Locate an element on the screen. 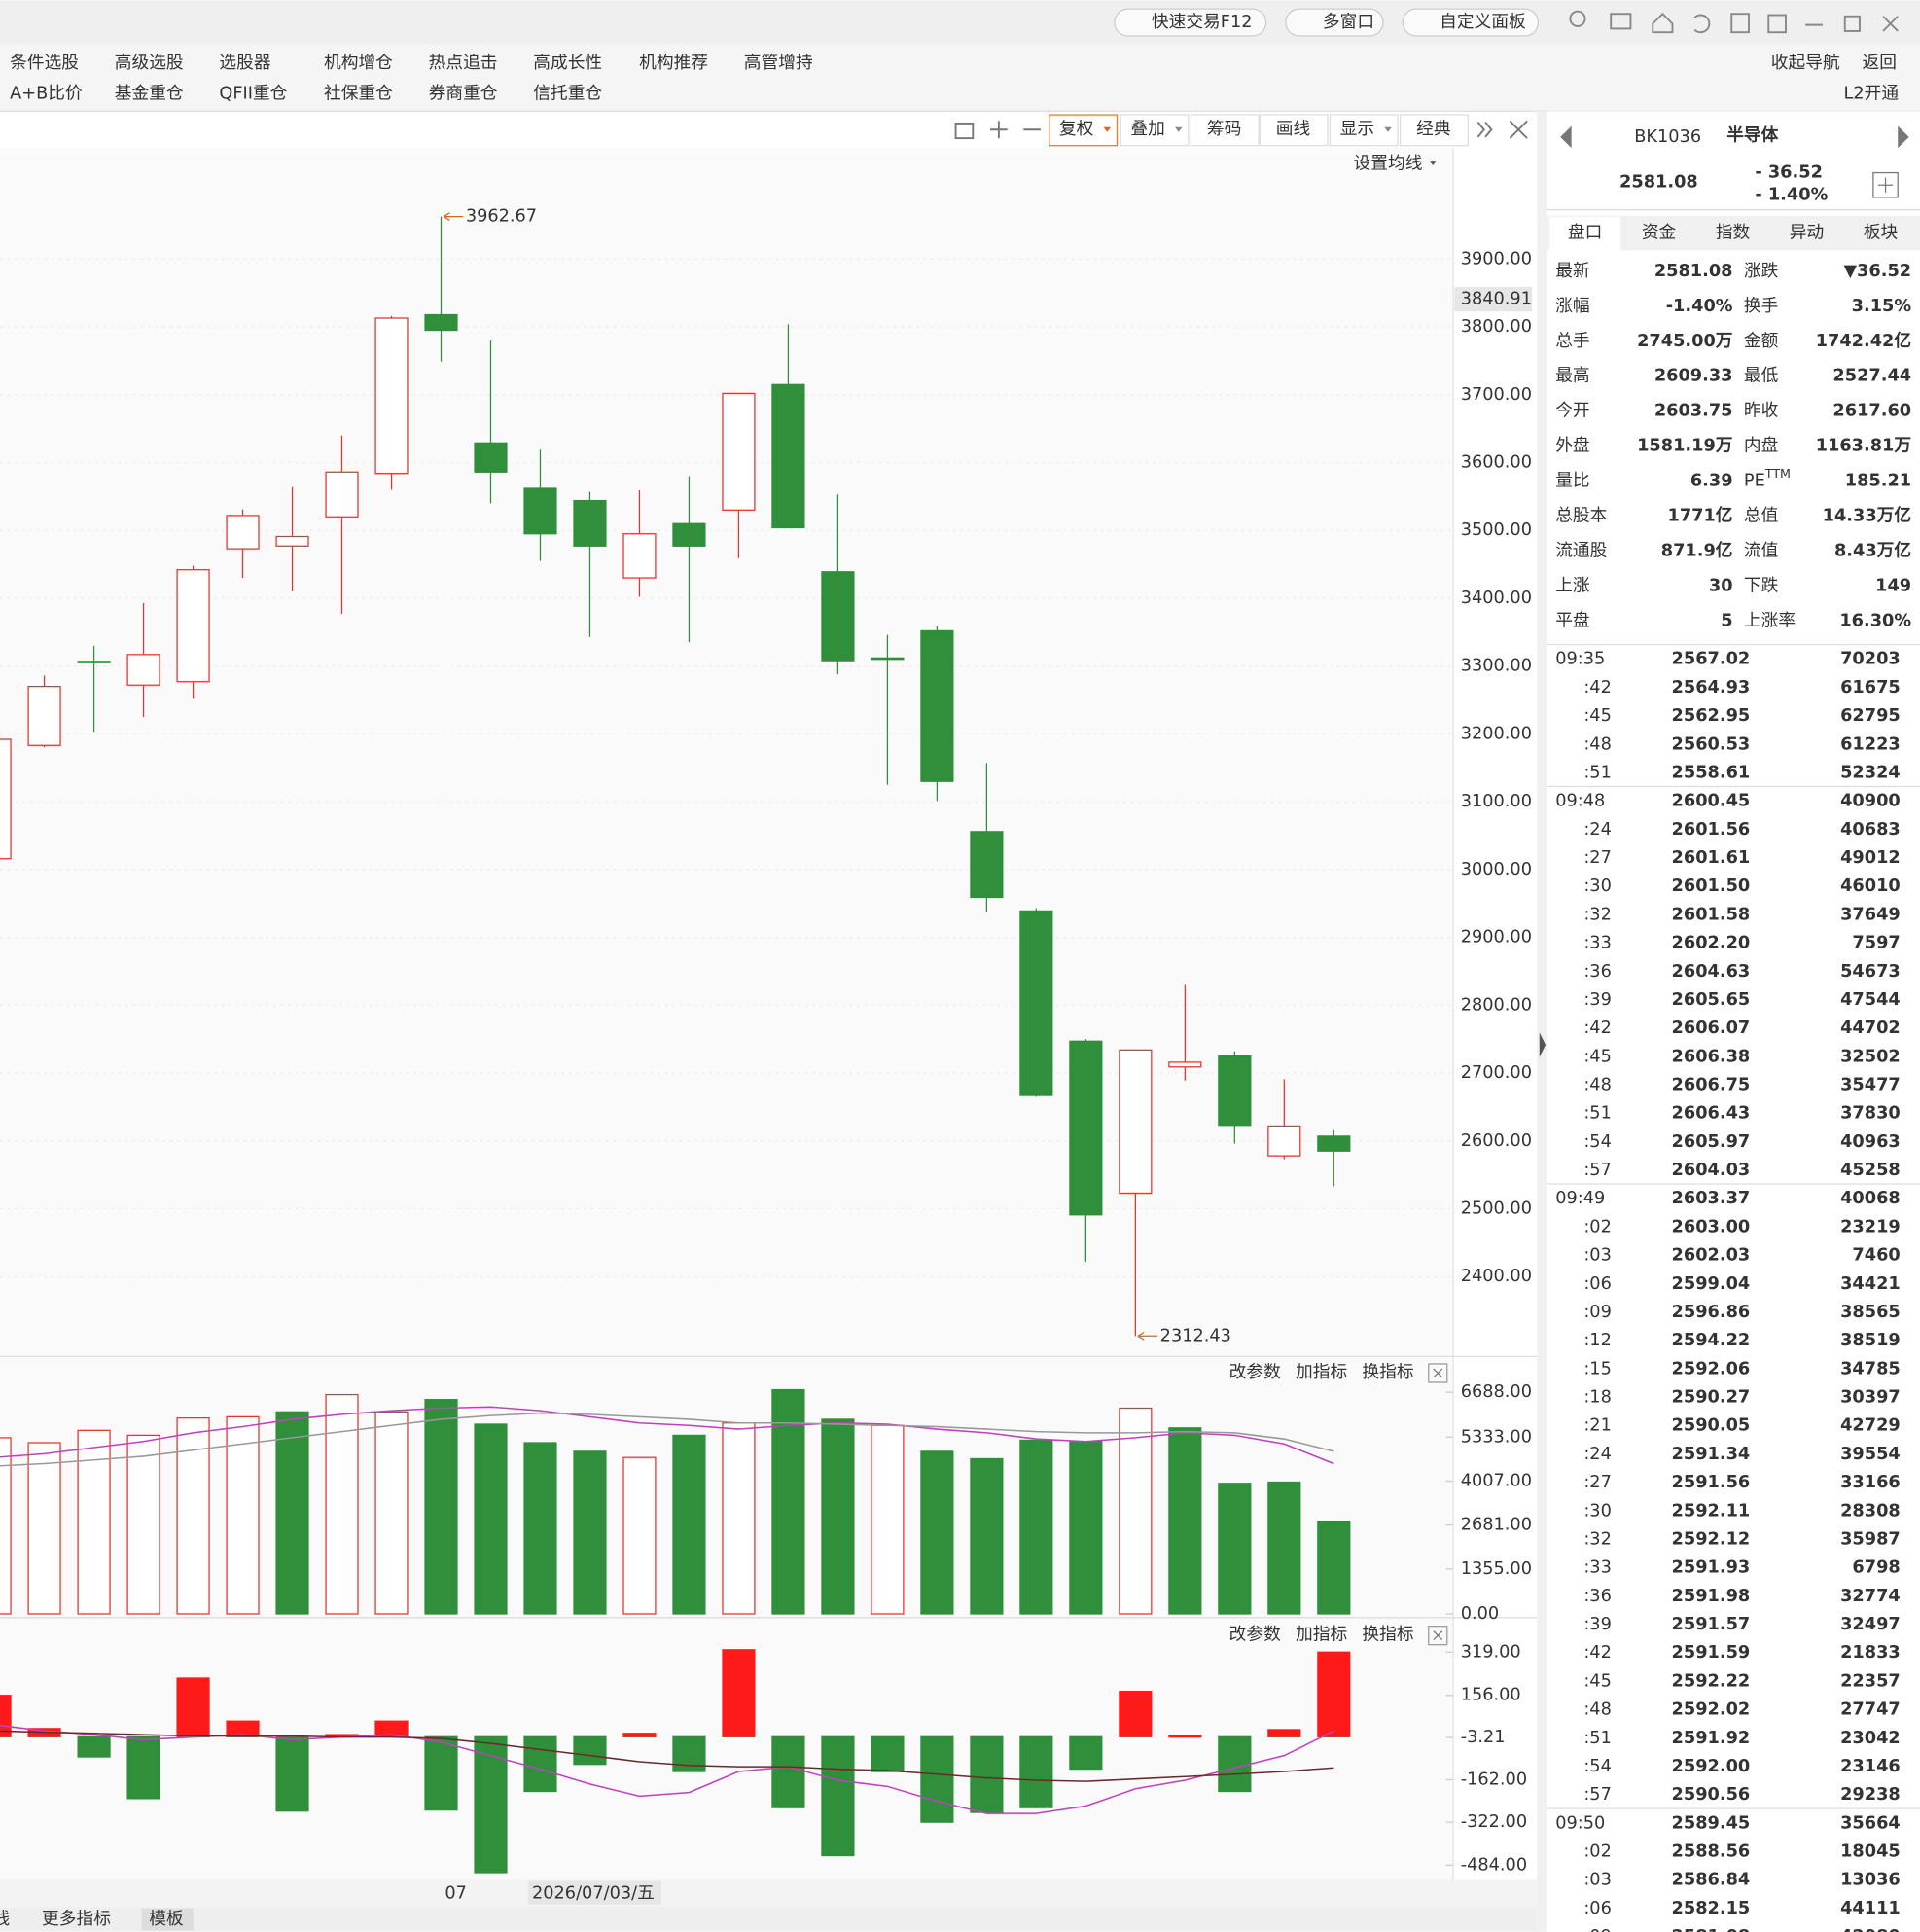  next-arrow is located at coordinates (1903, 137).